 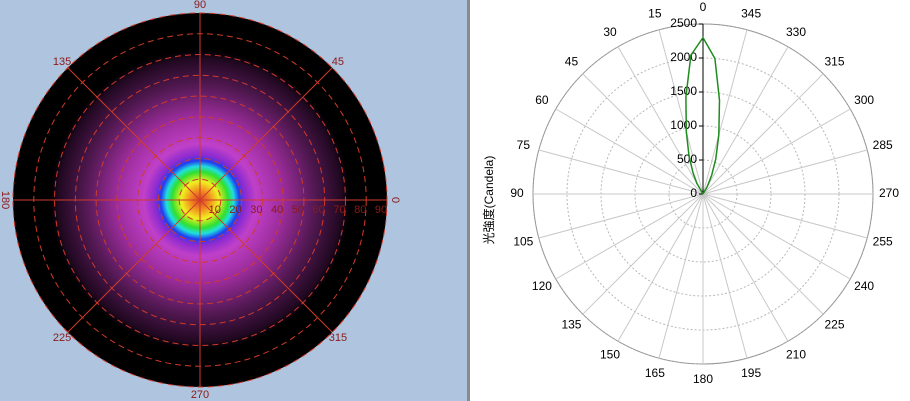 What do you see at coordinates (683, 125) in the screenshot?
I see `r-tick-label: 1000` at bounding box center [683, 125].